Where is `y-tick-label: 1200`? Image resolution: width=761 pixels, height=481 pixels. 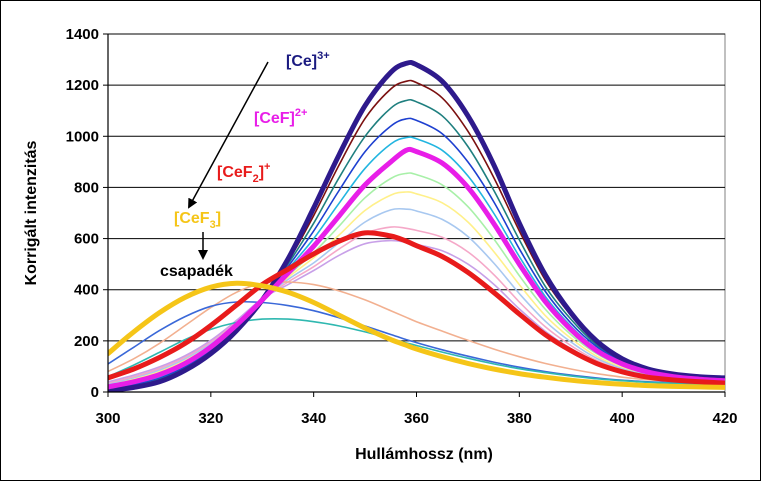 y-tick-label: 1200 is located at coordinates (82, 85).